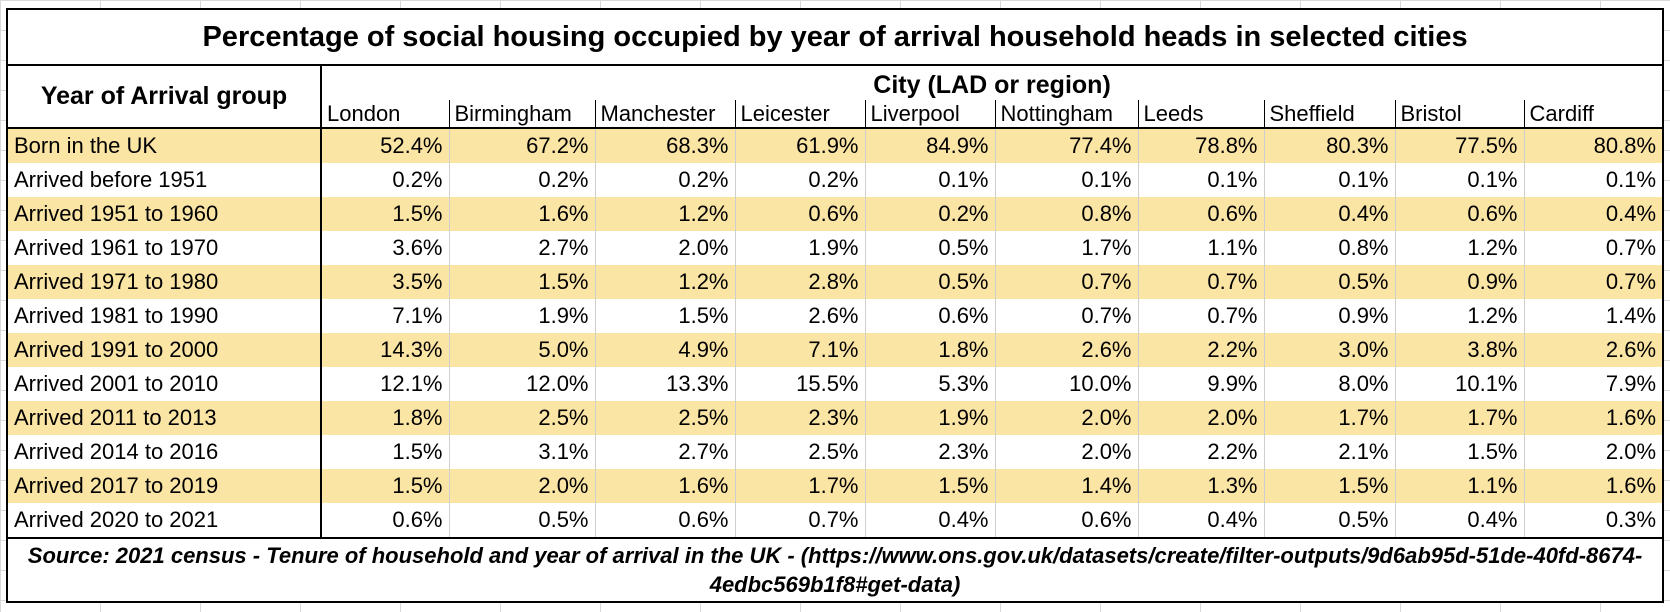  Describe the element at coordinates (929, 145) in the screenshot. I see `value-cell: 84.9%` at that location.